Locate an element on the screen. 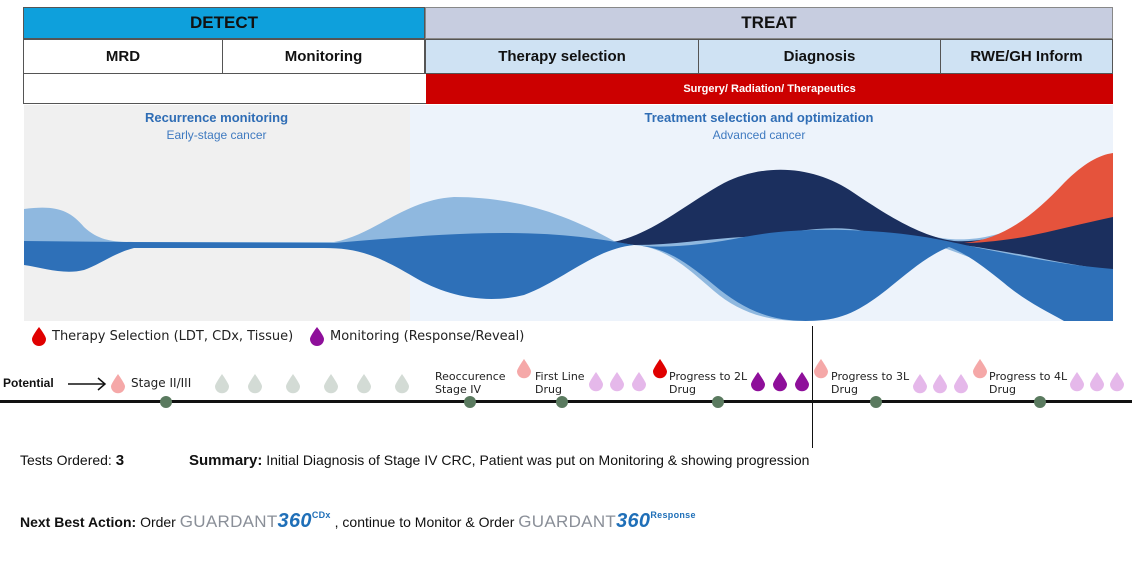 The image size is (1132, 574). current-time-marker is located at coordinates (812, 387).